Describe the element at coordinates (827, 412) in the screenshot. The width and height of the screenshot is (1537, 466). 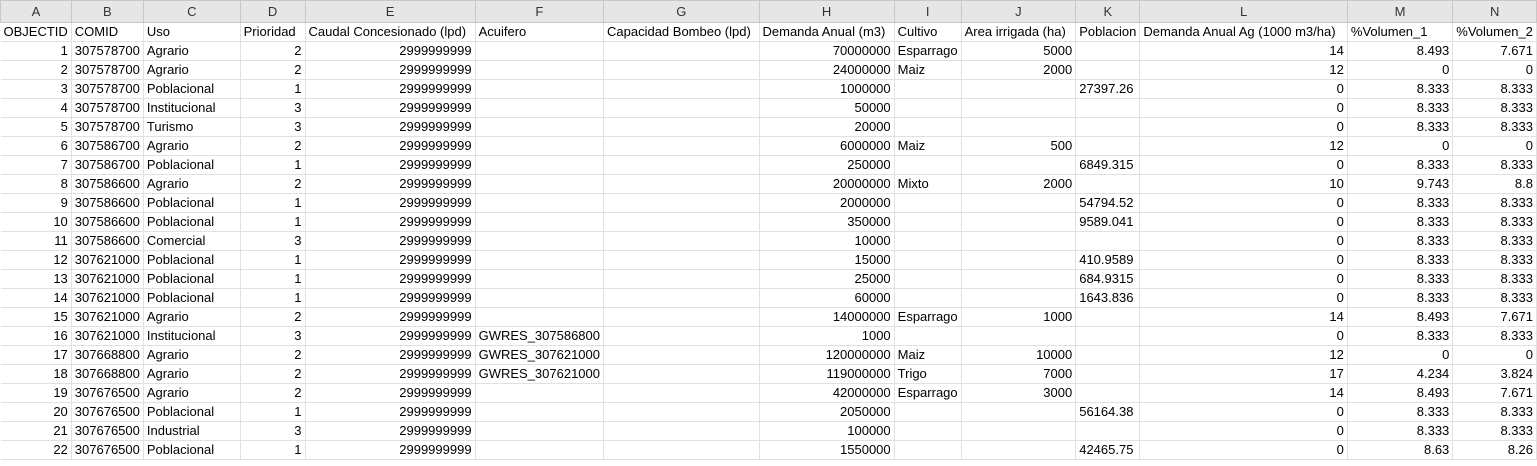
I see `table-cell: 2050000` at that location.